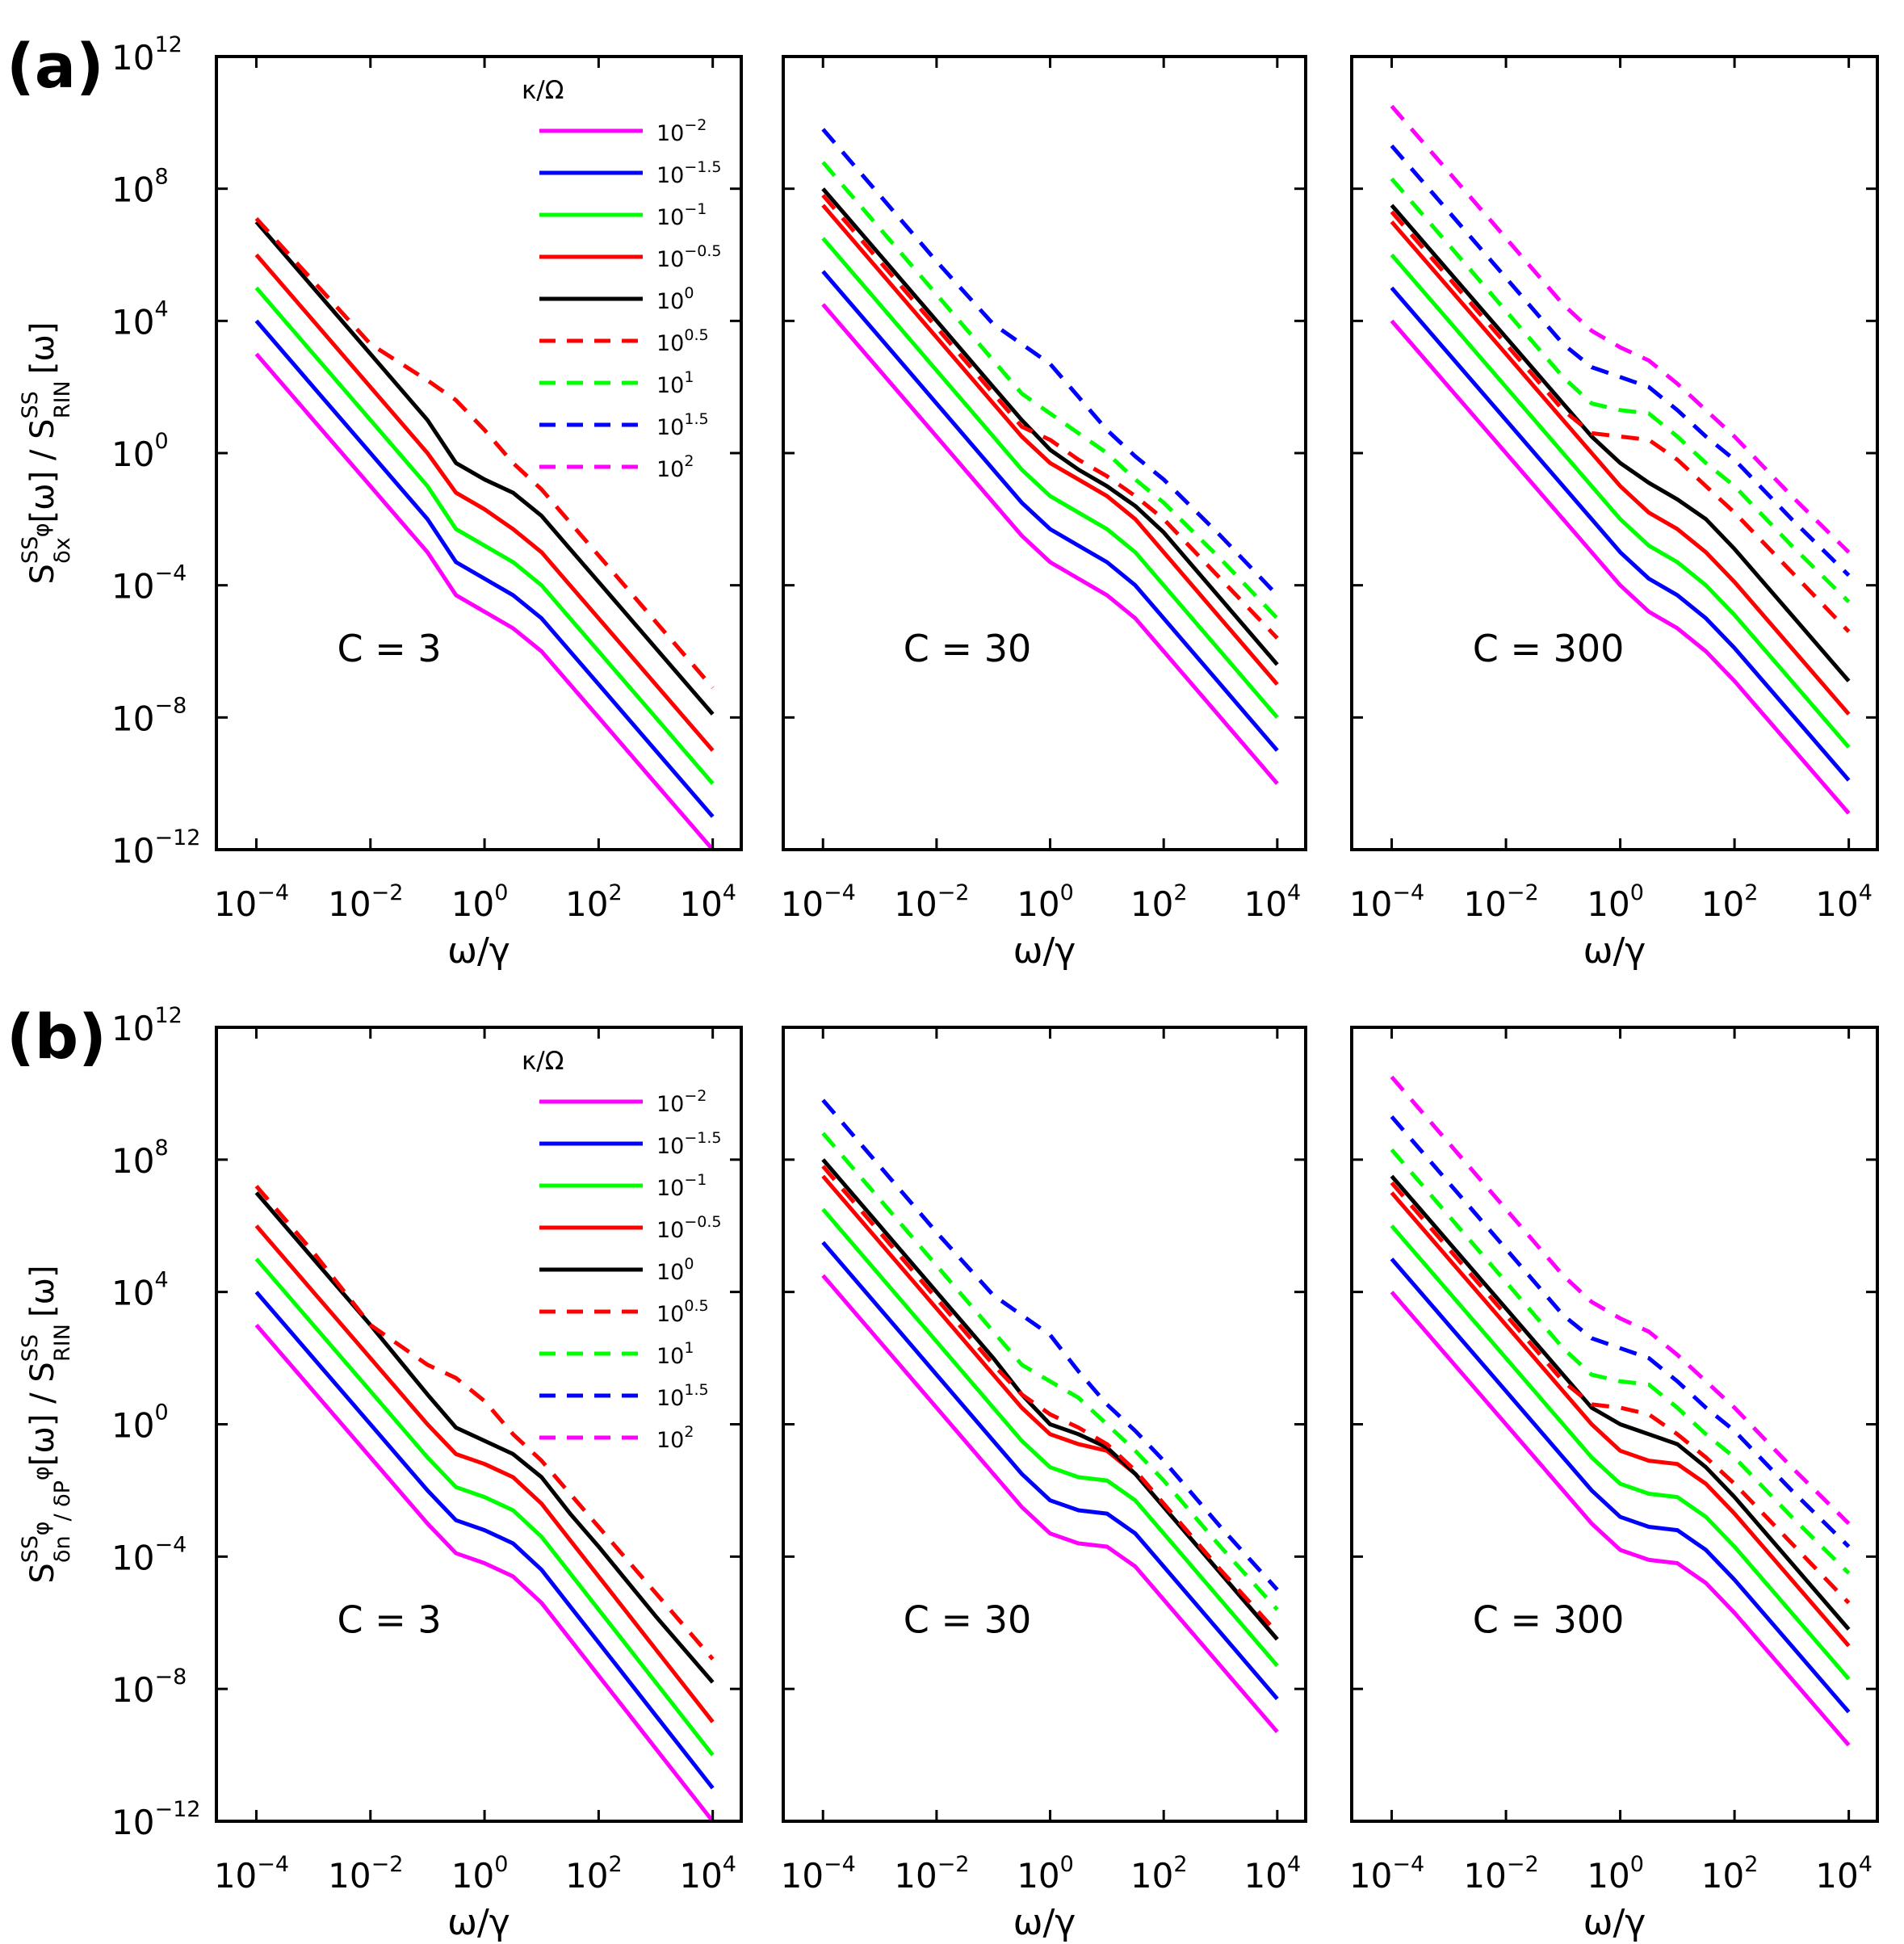  I want to click on coupling-annotation: C = 300, so click(1549, 1620).